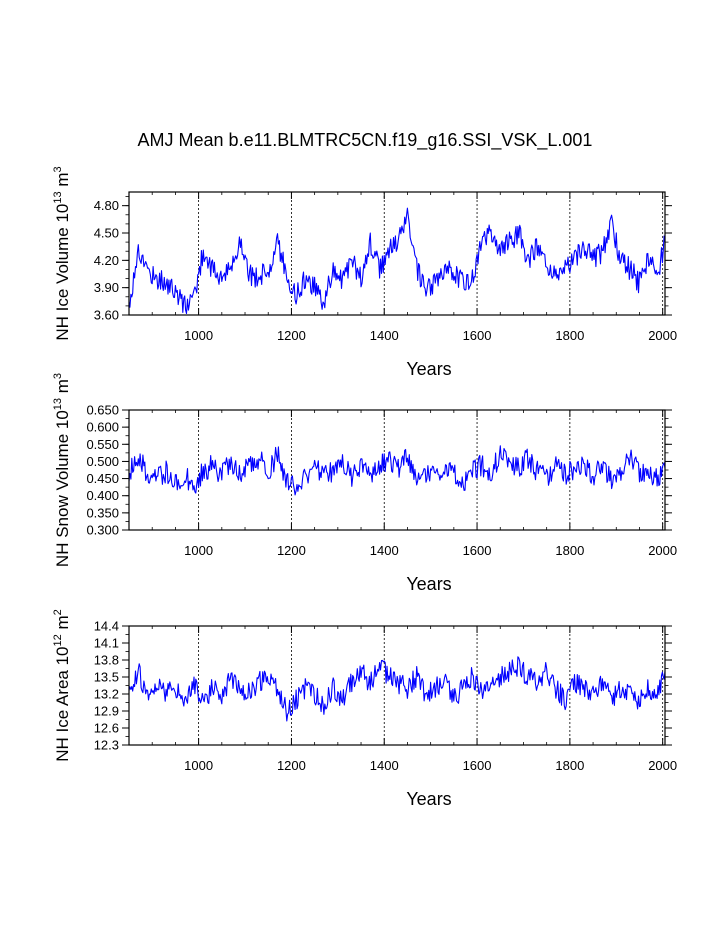  What do you see at coordinates (106, 626) in the screenshot?
I see `y-tick-label: 14.4` at bounding box center [106, 626].